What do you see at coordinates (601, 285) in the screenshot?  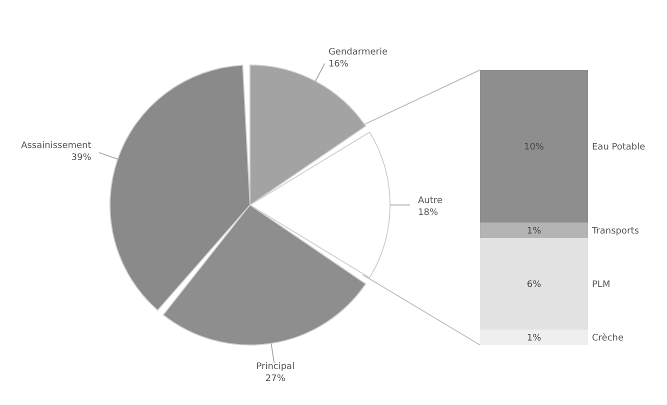 I see `series-label: PLM` at bounding box center [601, 285].